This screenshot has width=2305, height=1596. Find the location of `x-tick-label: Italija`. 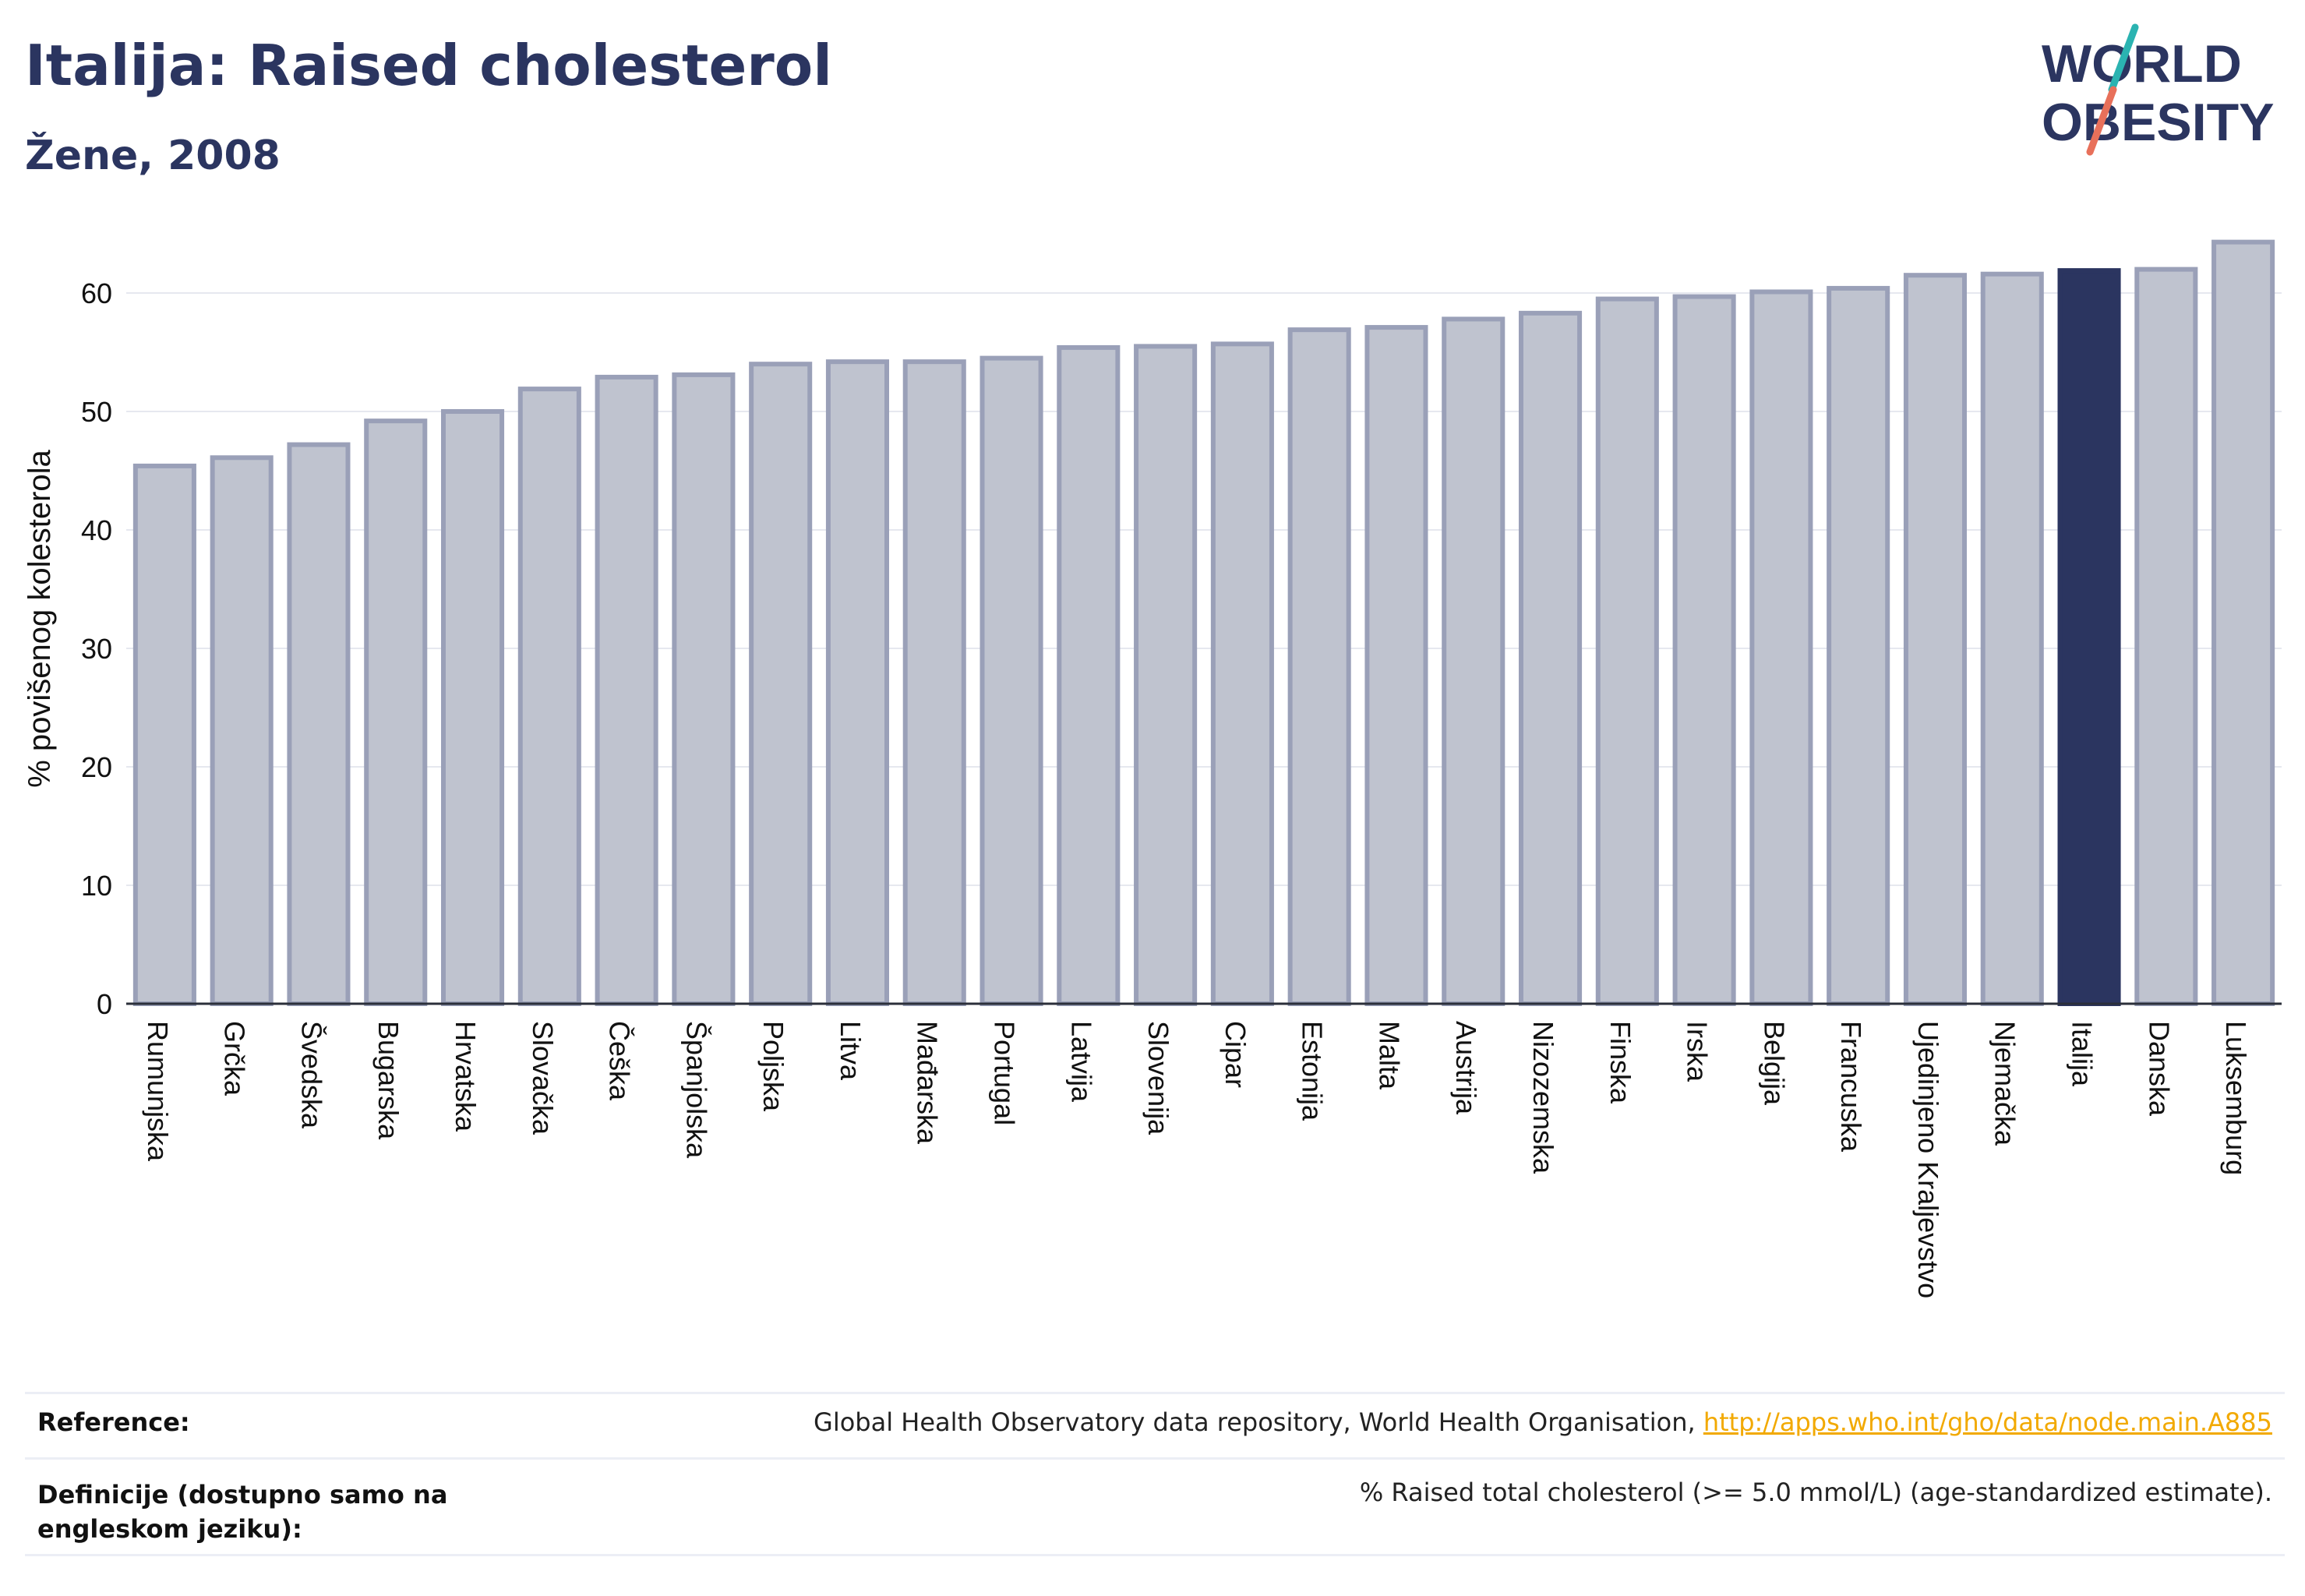

x-tick-label: Italija is located at coordinates (2083, 1054).